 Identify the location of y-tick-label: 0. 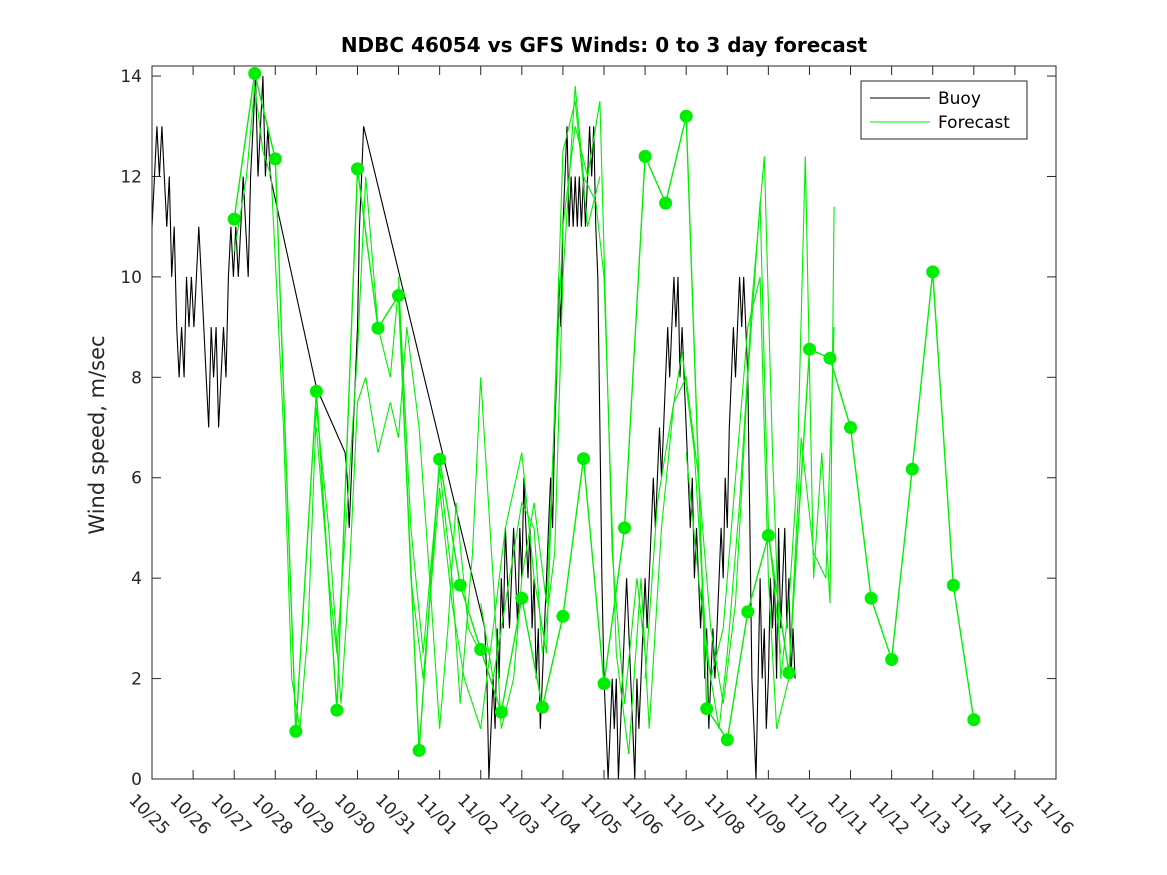
(136, 780).